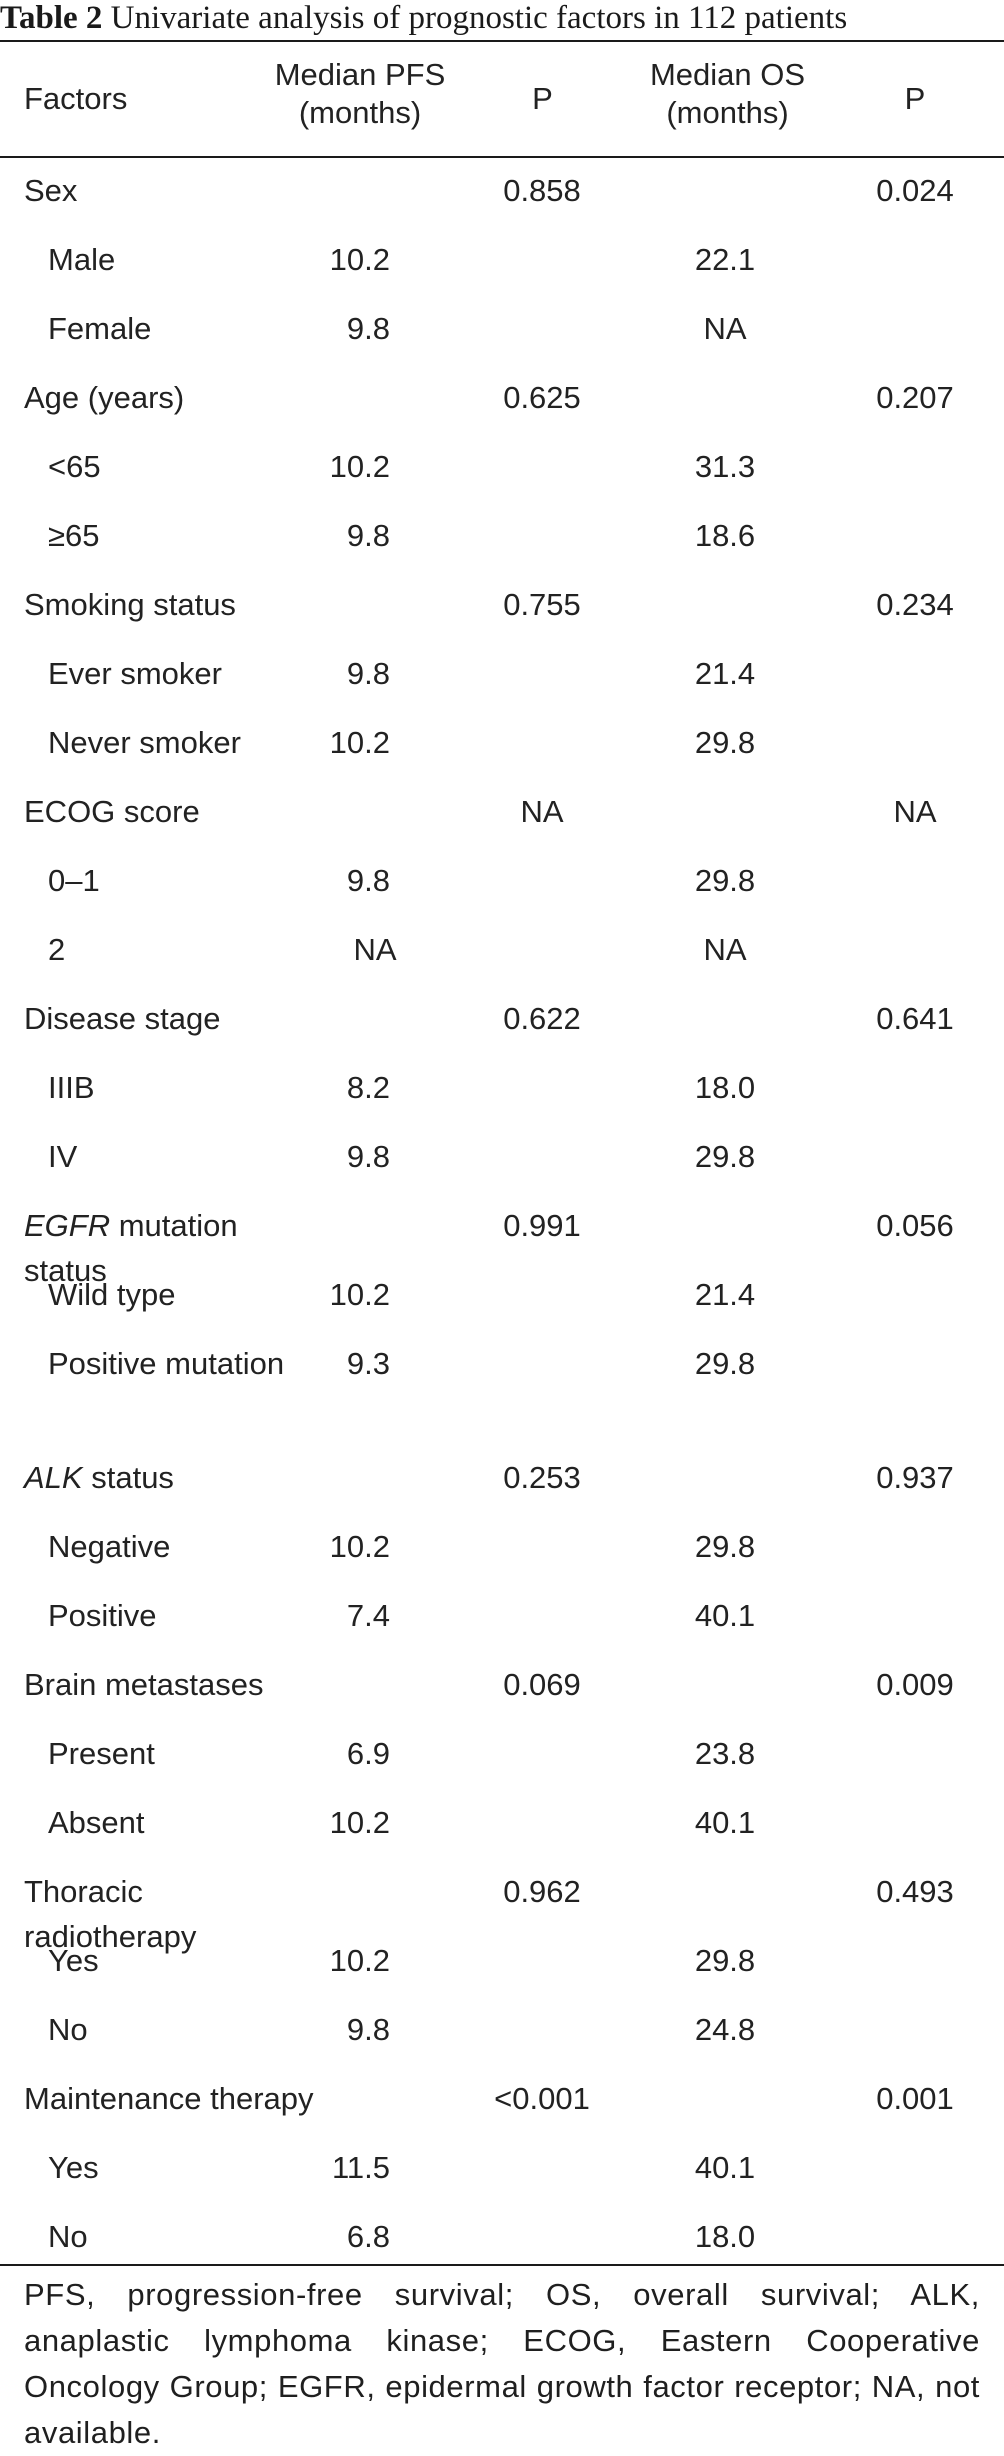 The image size is (1004, 2456). Describe the element at coordinates (915, 604) in the screenshot. I see `p-value-os-cell: 0.234` at that location.